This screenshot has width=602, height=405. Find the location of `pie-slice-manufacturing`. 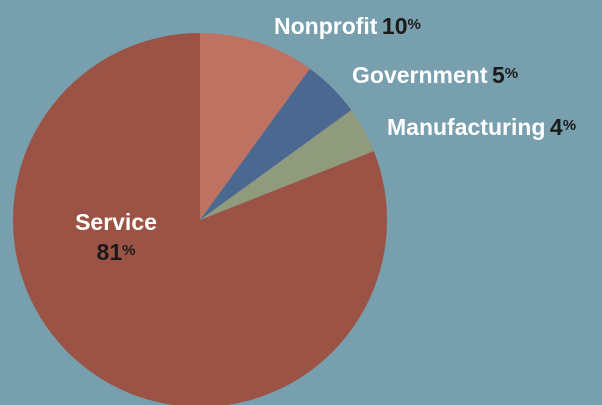

pie-slice-manufacturing is located at coordinates (287, 165).